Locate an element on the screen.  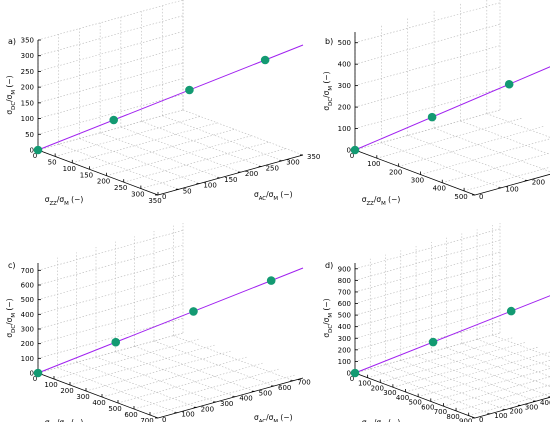
z-tick-label: 600 is located at coordinates (344, 304).